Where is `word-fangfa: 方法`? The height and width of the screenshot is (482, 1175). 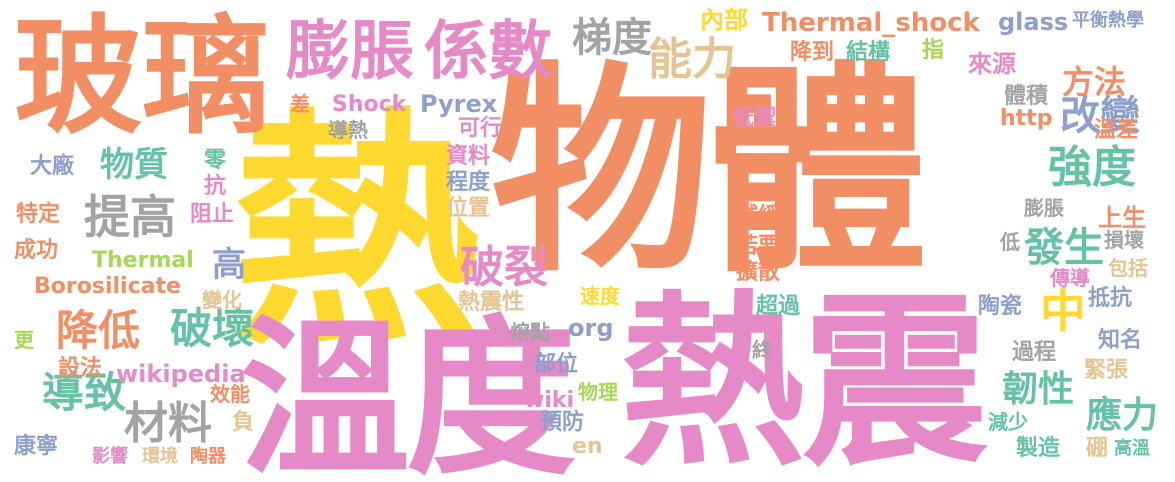 word-fangfa: 方法 is located at coordinates (1094, 82).